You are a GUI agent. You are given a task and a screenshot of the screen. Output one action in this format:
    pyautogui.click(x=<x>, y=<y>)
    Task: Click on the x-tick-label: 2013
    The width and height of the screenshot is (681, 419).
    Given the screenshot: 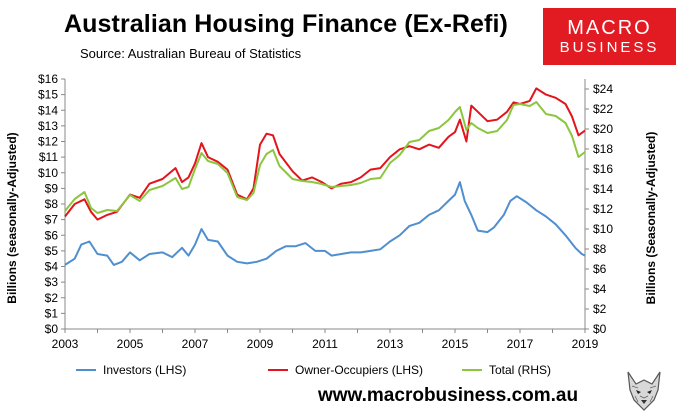 What is the action you would take?
    pyautogui.click(x=390, y=344)
    